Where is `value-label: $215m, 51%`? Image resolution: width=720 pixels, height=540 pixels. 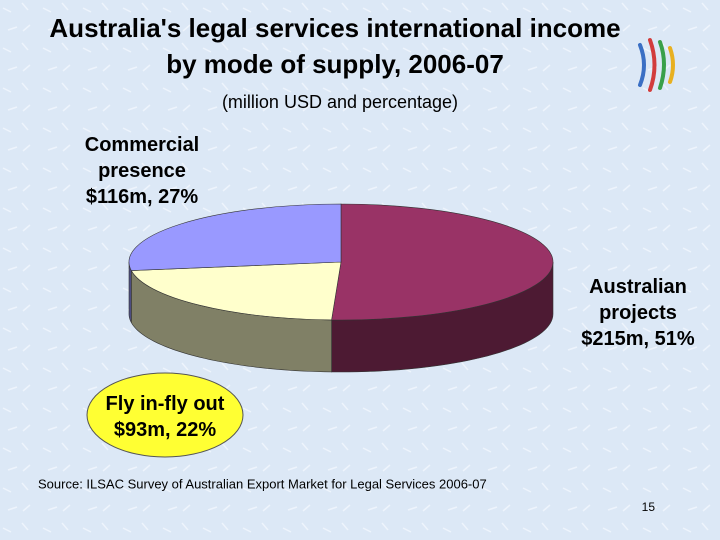 value-label: $215m, 51% is located at coordinates (638, 339).